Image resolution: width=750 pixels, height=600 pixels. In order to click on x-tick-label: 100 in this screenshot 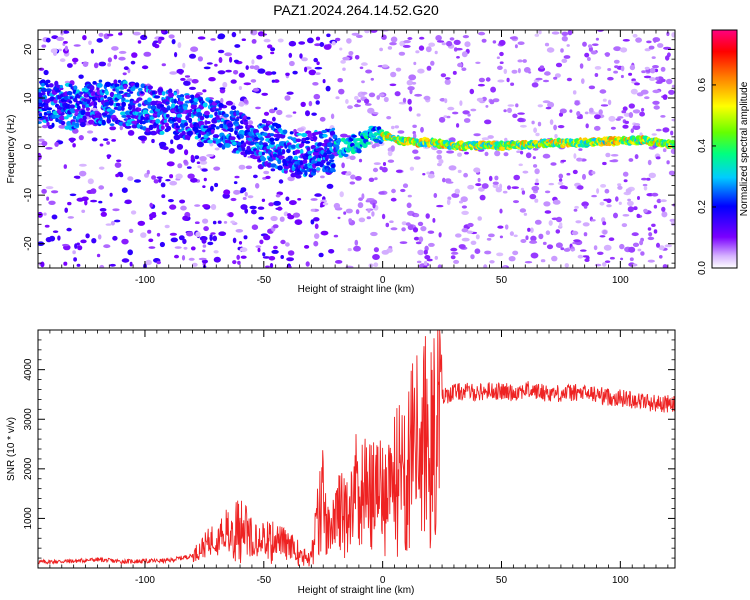, I will do `click(620, 580)`.